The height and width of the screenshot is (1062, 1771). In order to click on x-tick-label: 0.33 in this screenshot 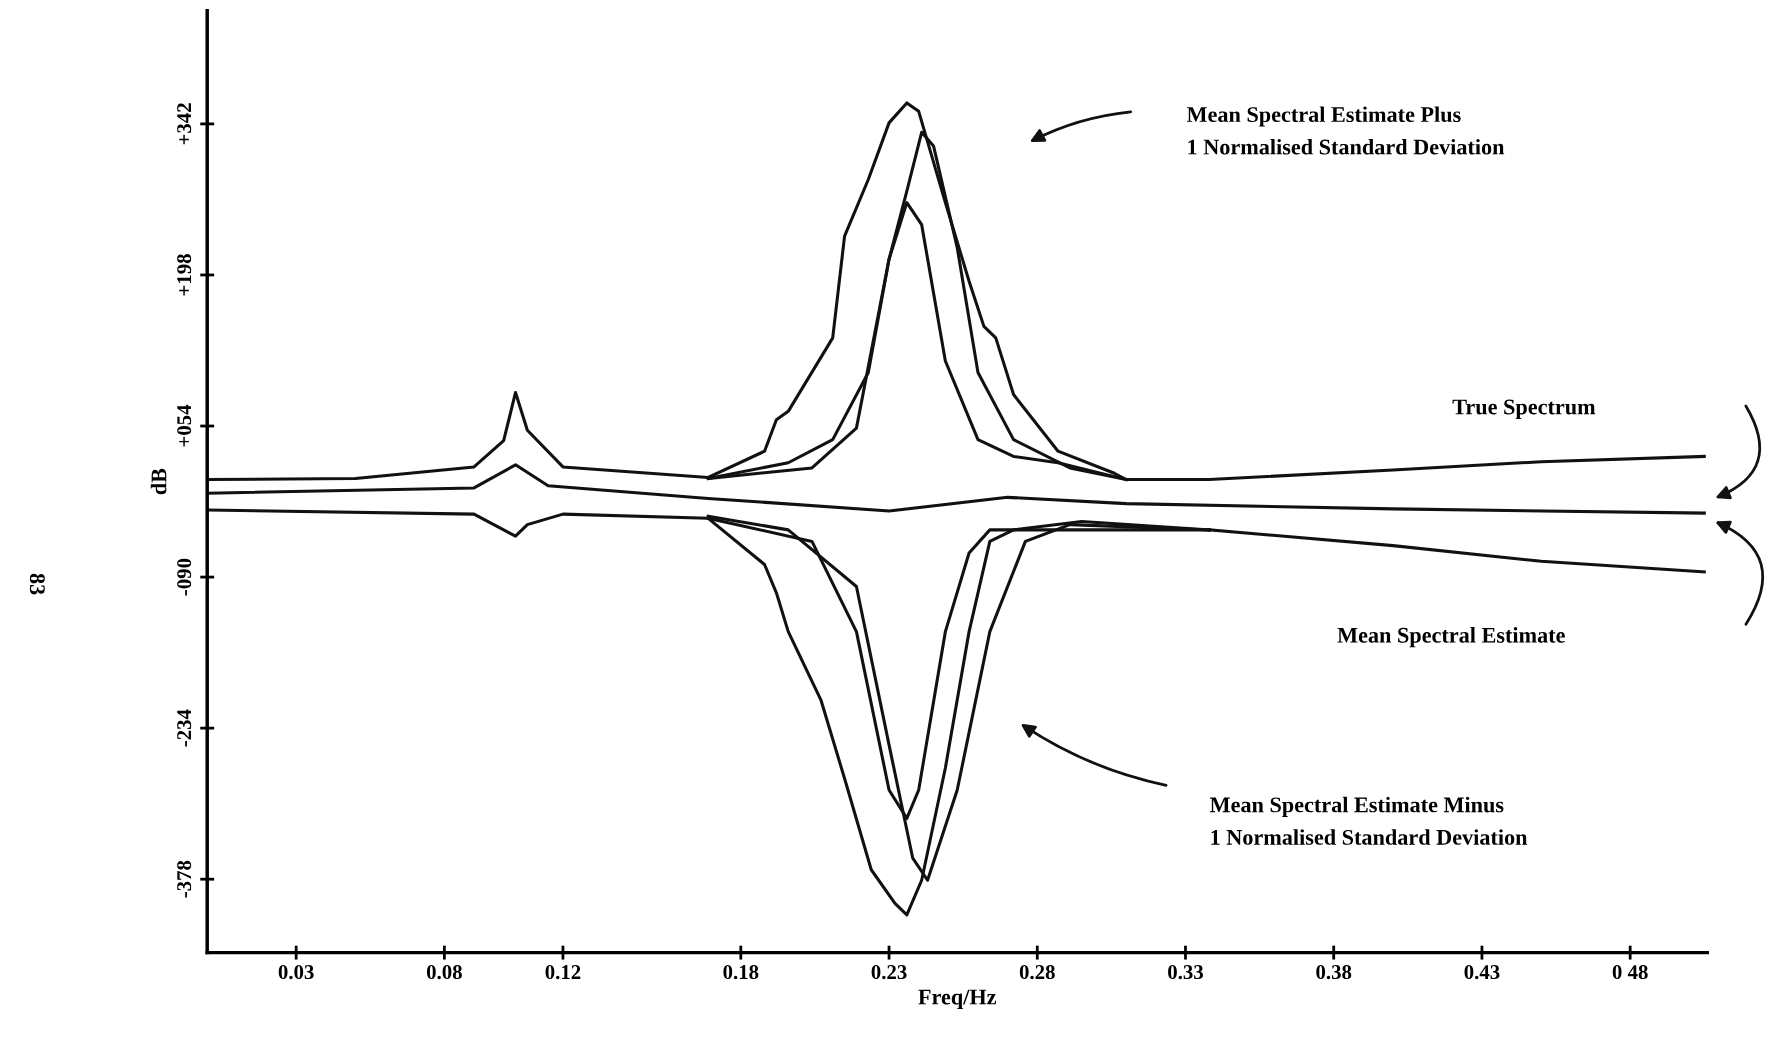, I will do `click(1186, 972)`.